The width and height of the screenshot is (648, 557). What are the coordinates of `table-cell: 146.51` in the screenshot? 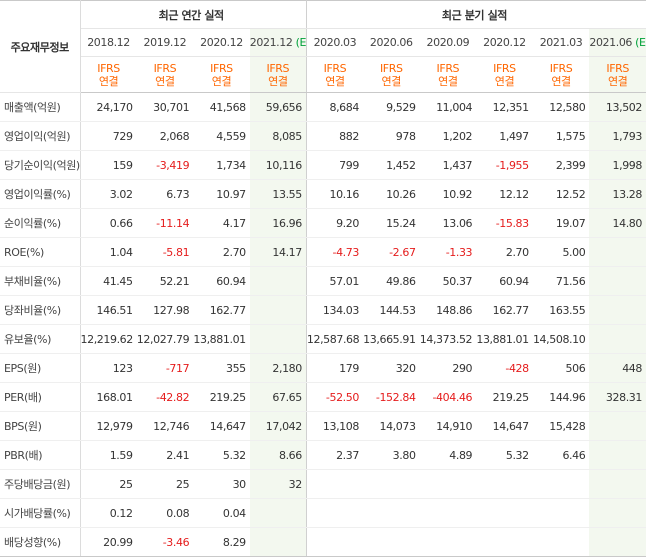 It's located at (108, 310).